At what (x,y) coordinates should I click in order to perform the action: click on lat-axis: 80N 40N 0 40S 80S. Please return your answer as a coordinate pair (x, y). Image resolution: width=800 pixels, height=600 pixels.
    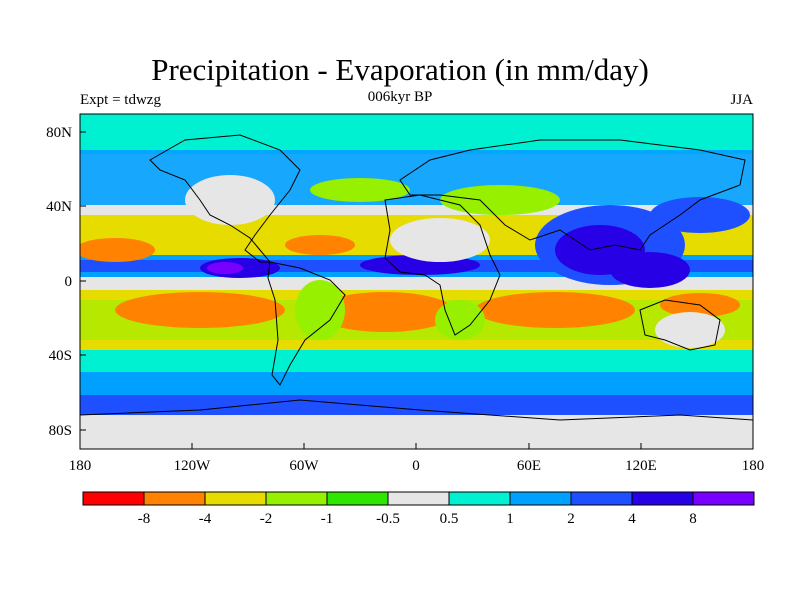
    Looking at the image, I should click on (66, 282).